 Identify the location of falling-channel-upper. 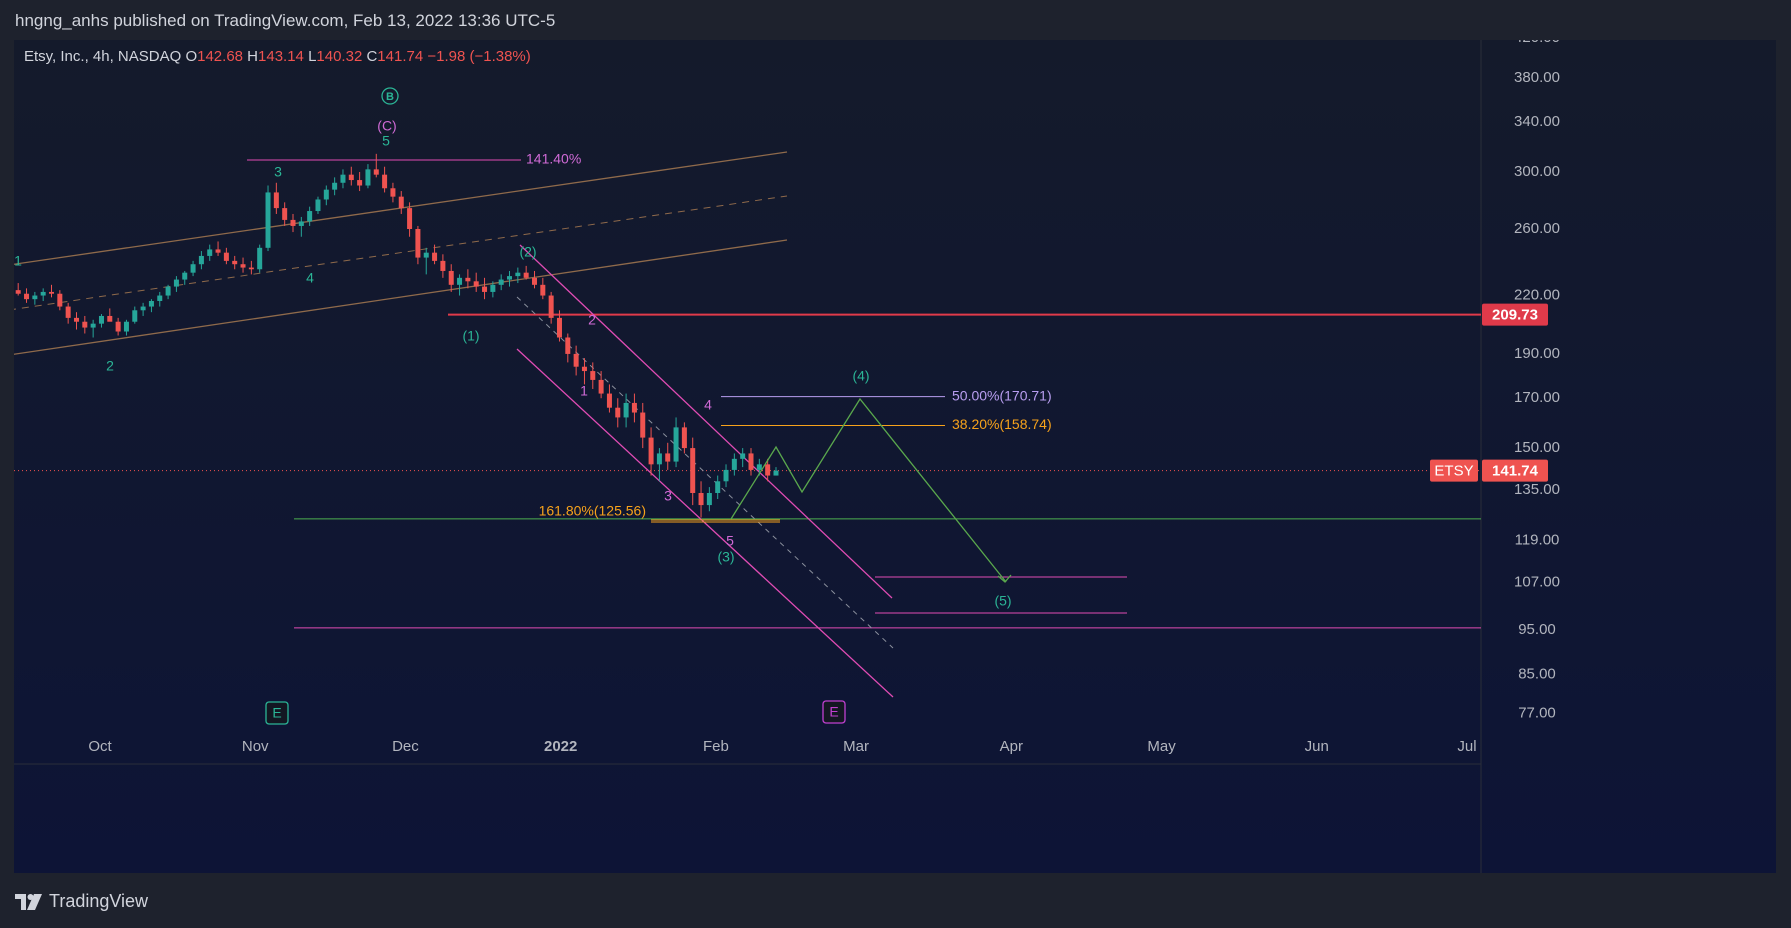
(706, 421).